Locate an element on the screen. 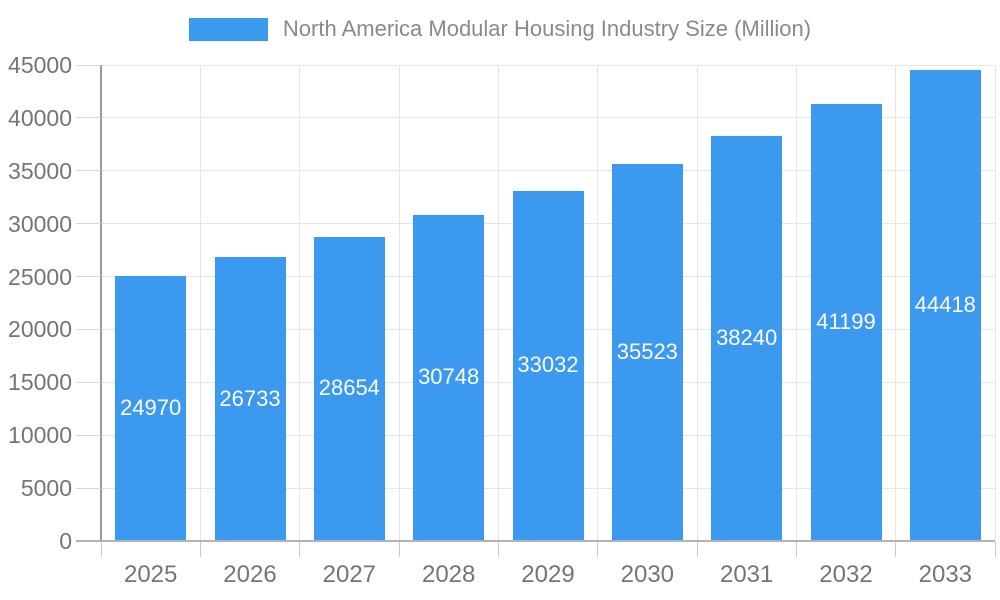 This screenshot has height=600, width=1000. bar: 30748 is located at coordinates (449, 377).